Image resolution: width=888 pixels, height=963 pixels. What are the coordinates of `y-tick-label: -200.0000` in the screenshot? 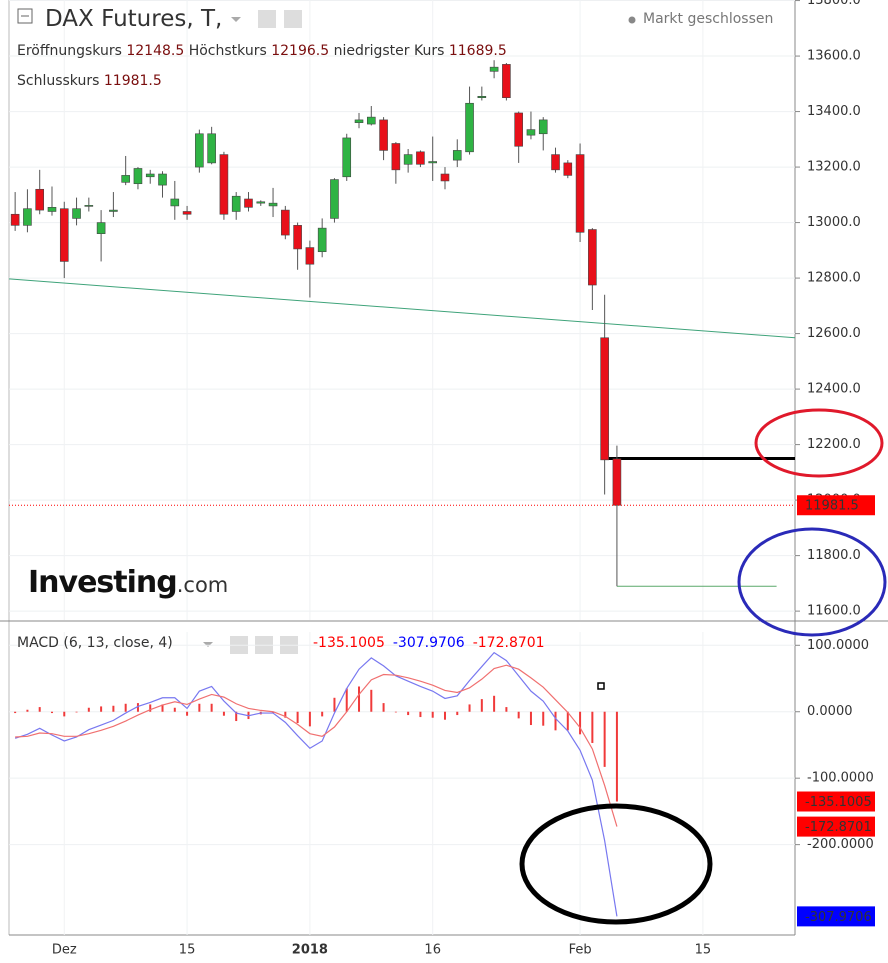 It's located at (840, 844).